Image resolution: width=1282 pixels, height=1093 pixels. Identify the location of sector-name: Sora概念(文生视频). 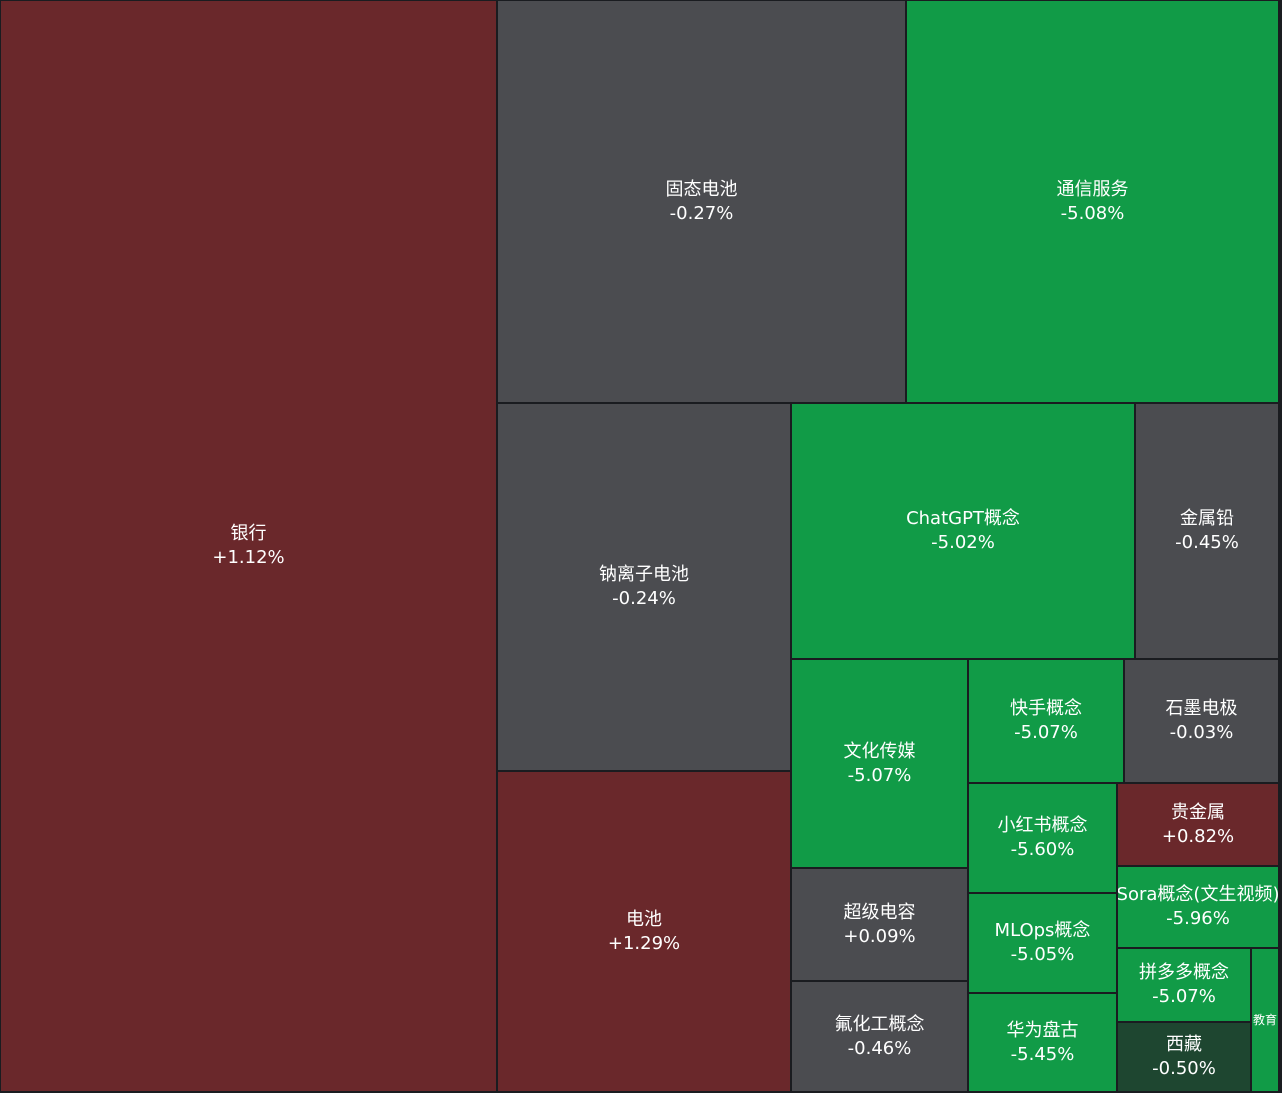
(1198, 894).